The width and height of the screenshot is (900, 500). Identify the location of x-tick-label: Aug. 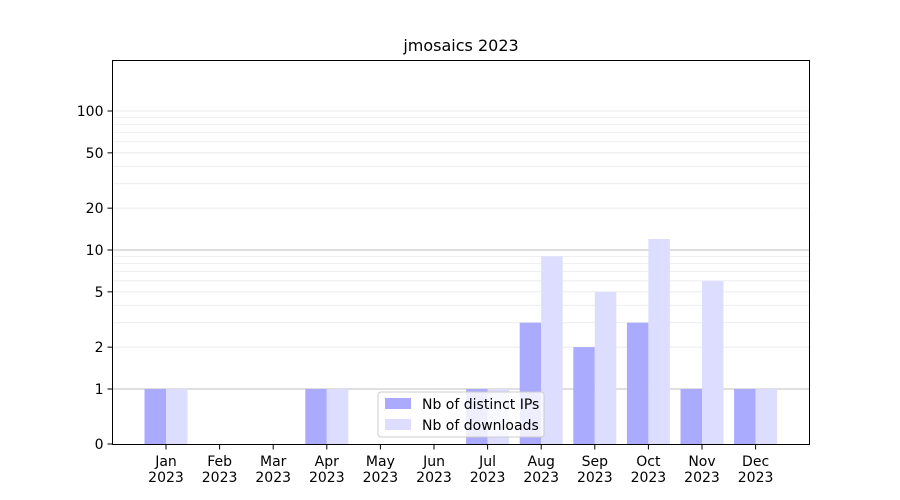
(541, 462).